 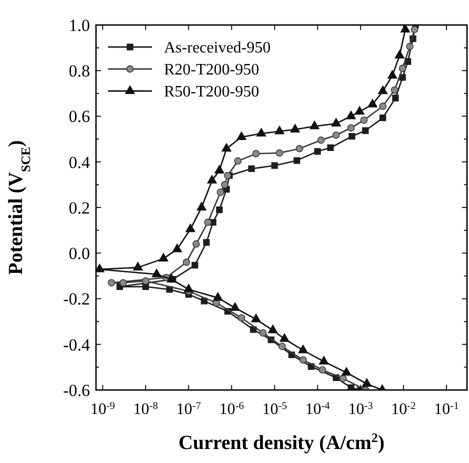 What do you see at coordinates (79, 162) in the screenshot?
I see `y-tick-label: 0.4` at bounding box center [79, 162].